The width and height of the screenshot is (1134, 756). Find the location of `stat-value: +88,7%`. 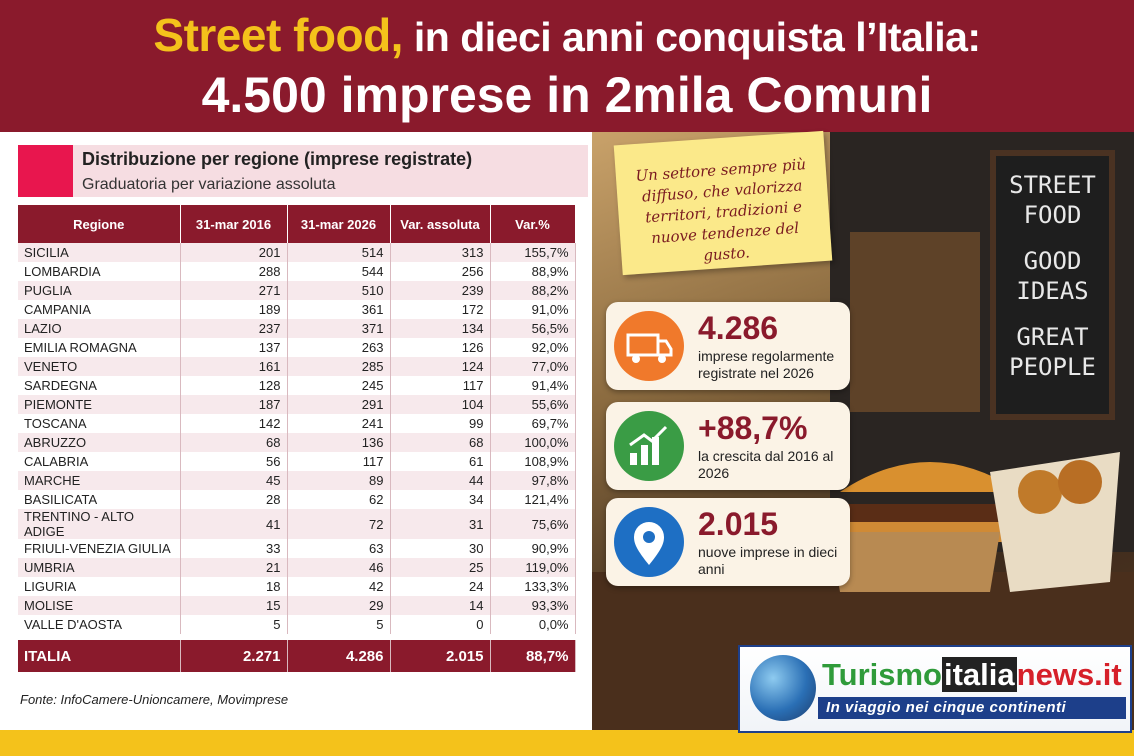

stat-value: +88,7% is located at coordinates (753, 428).